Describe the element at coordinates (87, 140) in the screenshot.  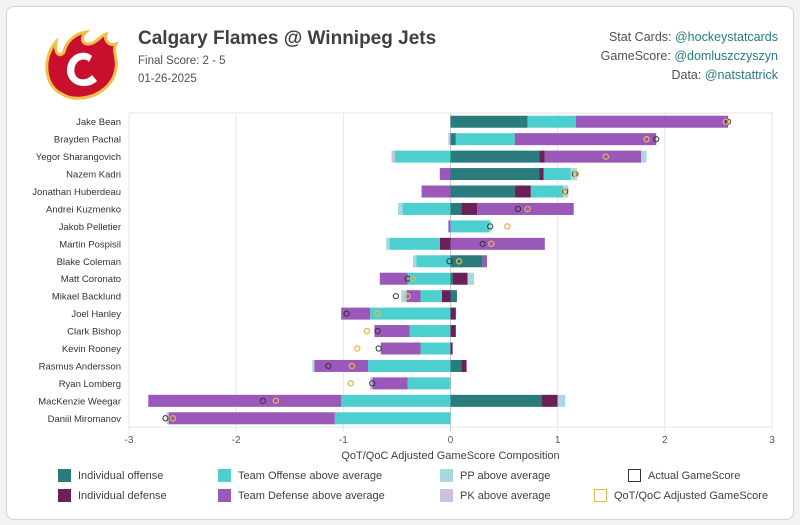
I see `player-name: Brayden Pachal` at that location.